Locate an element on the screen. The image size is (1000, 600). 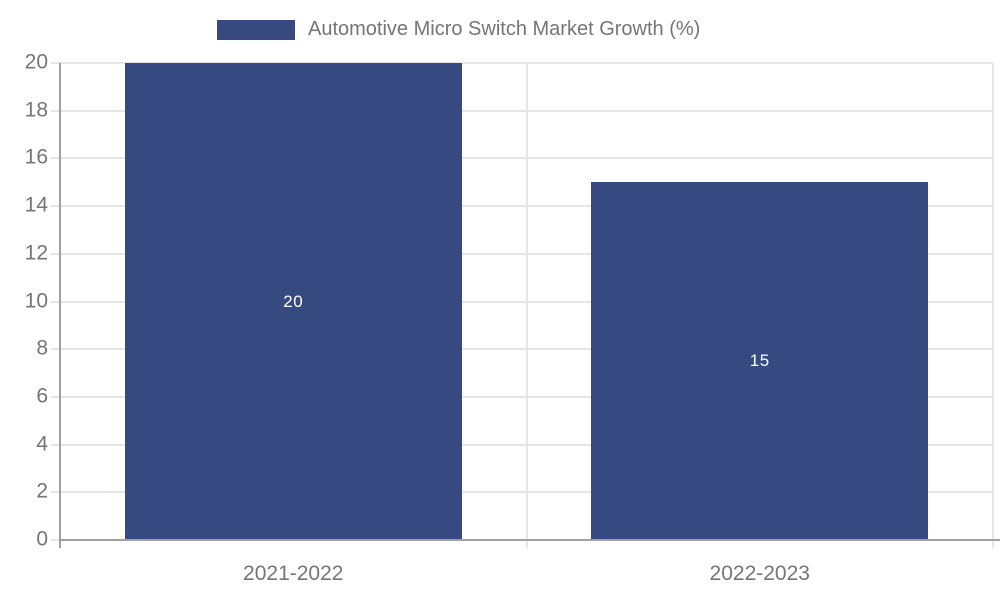
y-tick-label: 18 is located at coordinates (36, 110).